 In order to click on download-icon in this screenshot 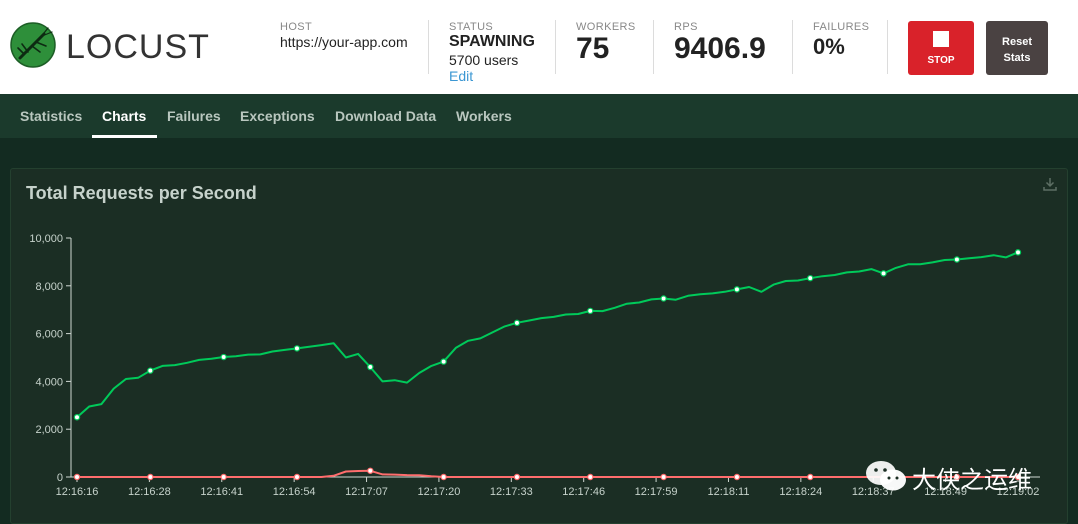, I will do `click(1050, 184)`.